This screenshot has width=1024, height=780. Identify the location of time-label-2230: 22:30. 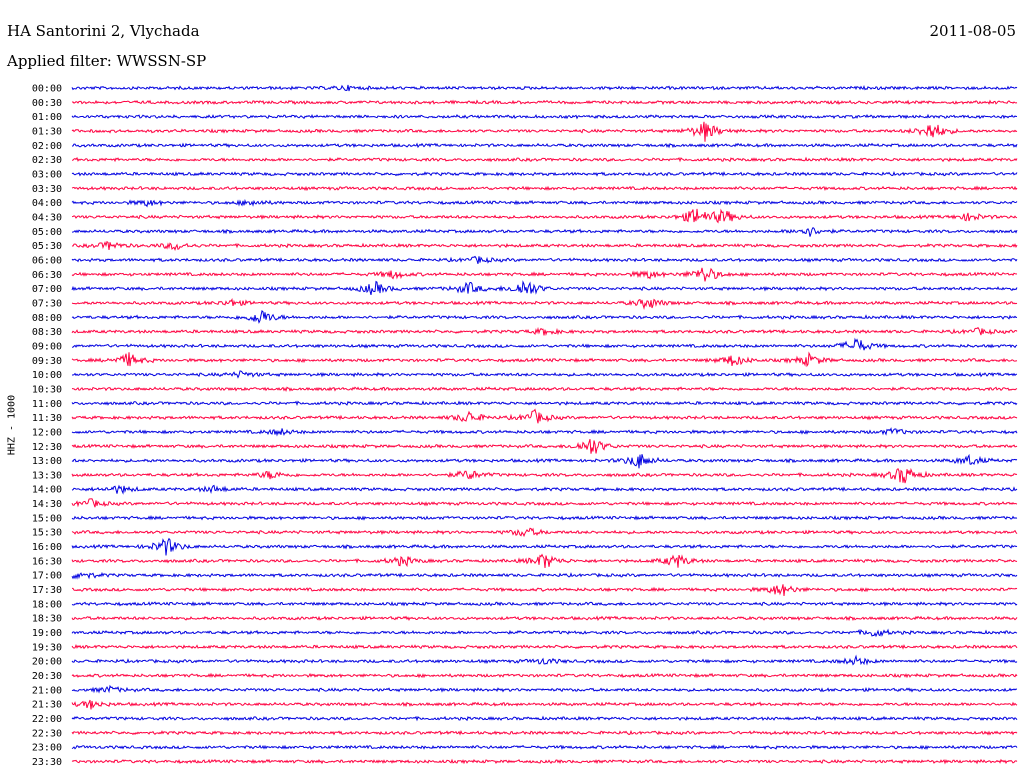
(47, 733).